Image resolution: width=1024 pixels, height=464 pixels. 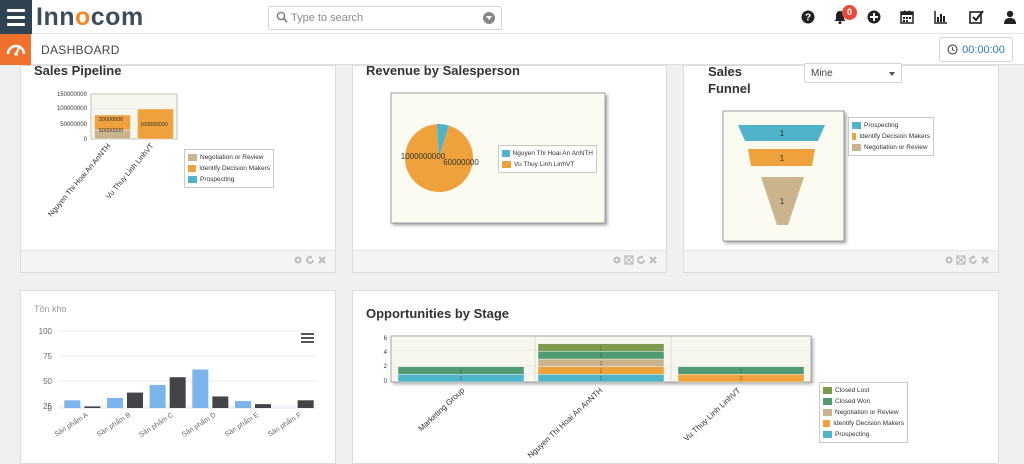 What do you see at coordinates (381, 18) in the screenshot?
I see `search-input` at bounding box center [381, 18].